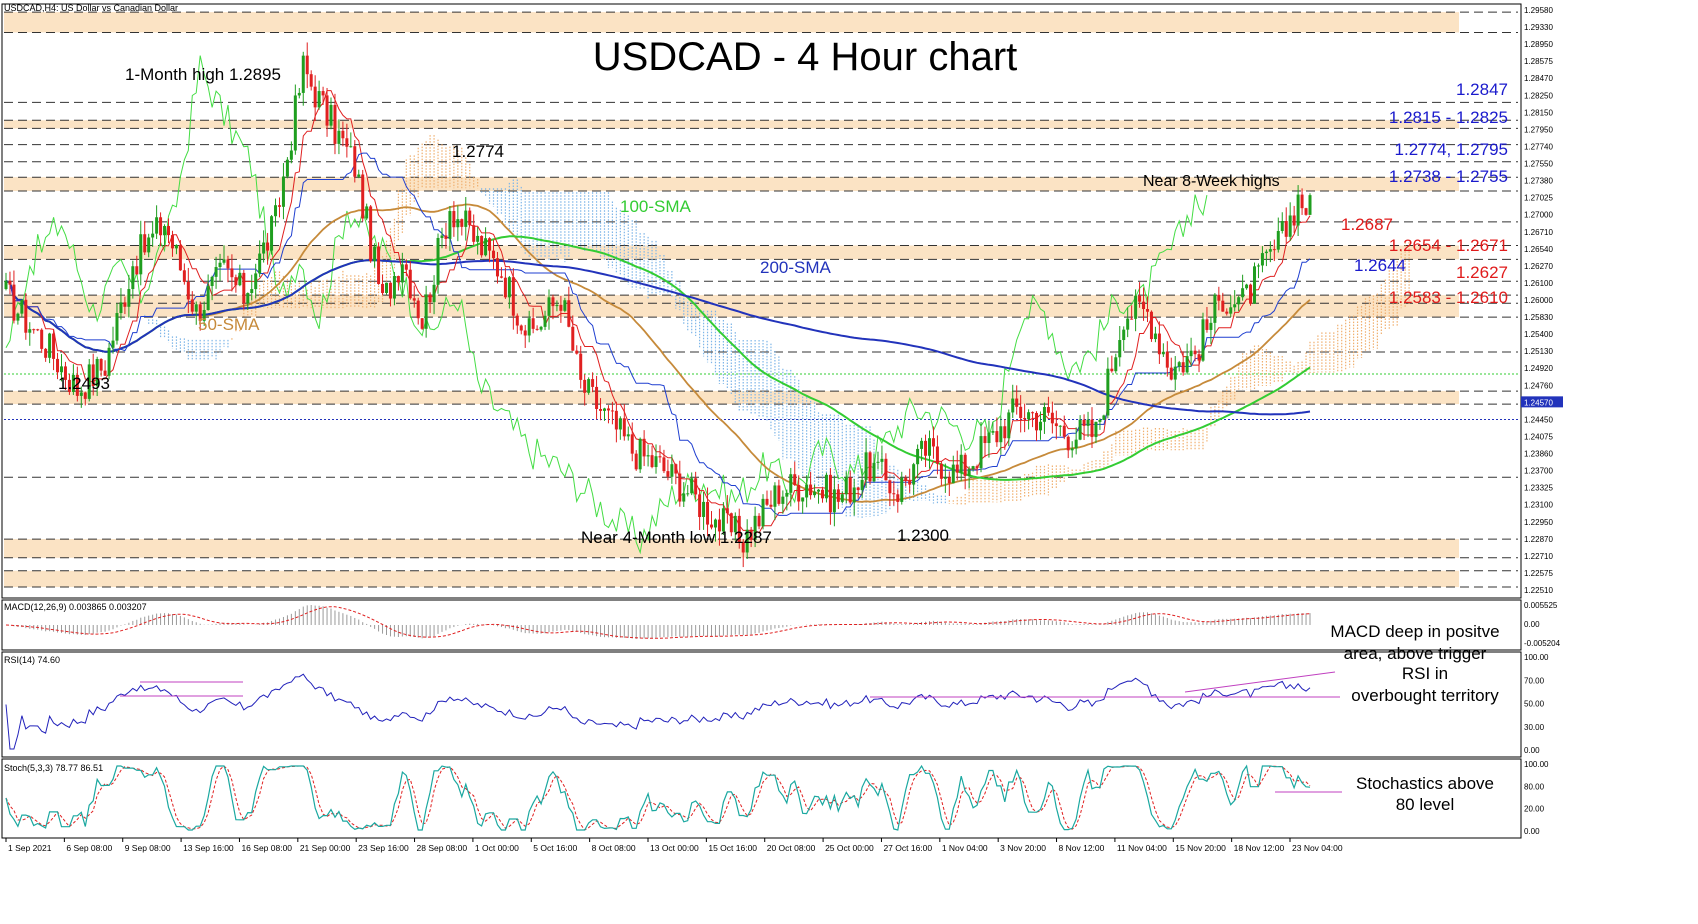 The image size is (1698, 924). Describe the element at coordinates (84, 383) in the screenshot. I see `annotation-low-1-2493: 1.2493` at that location.